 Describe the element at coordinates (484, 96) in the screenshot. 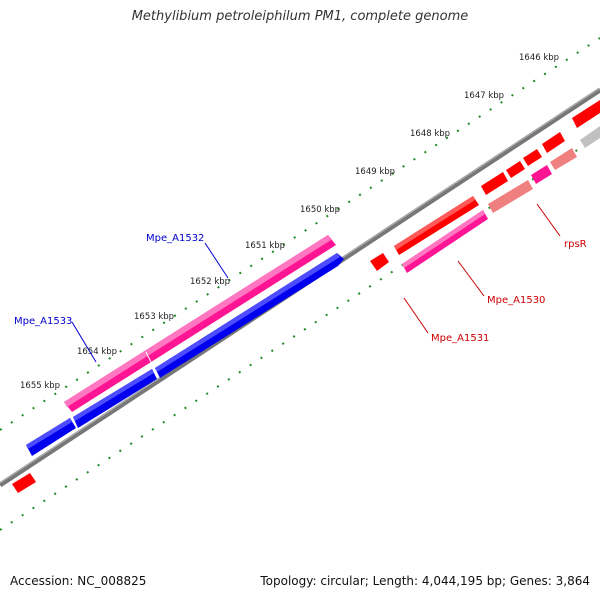

I see `tick-label: 1647 kbp` at that location.